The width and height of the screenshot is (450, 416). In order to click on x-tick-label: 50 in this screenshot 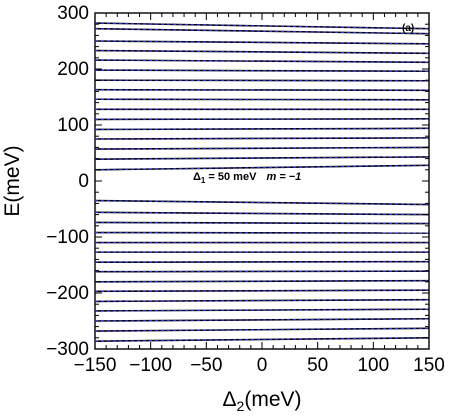, I will do `click(317, 365)`.